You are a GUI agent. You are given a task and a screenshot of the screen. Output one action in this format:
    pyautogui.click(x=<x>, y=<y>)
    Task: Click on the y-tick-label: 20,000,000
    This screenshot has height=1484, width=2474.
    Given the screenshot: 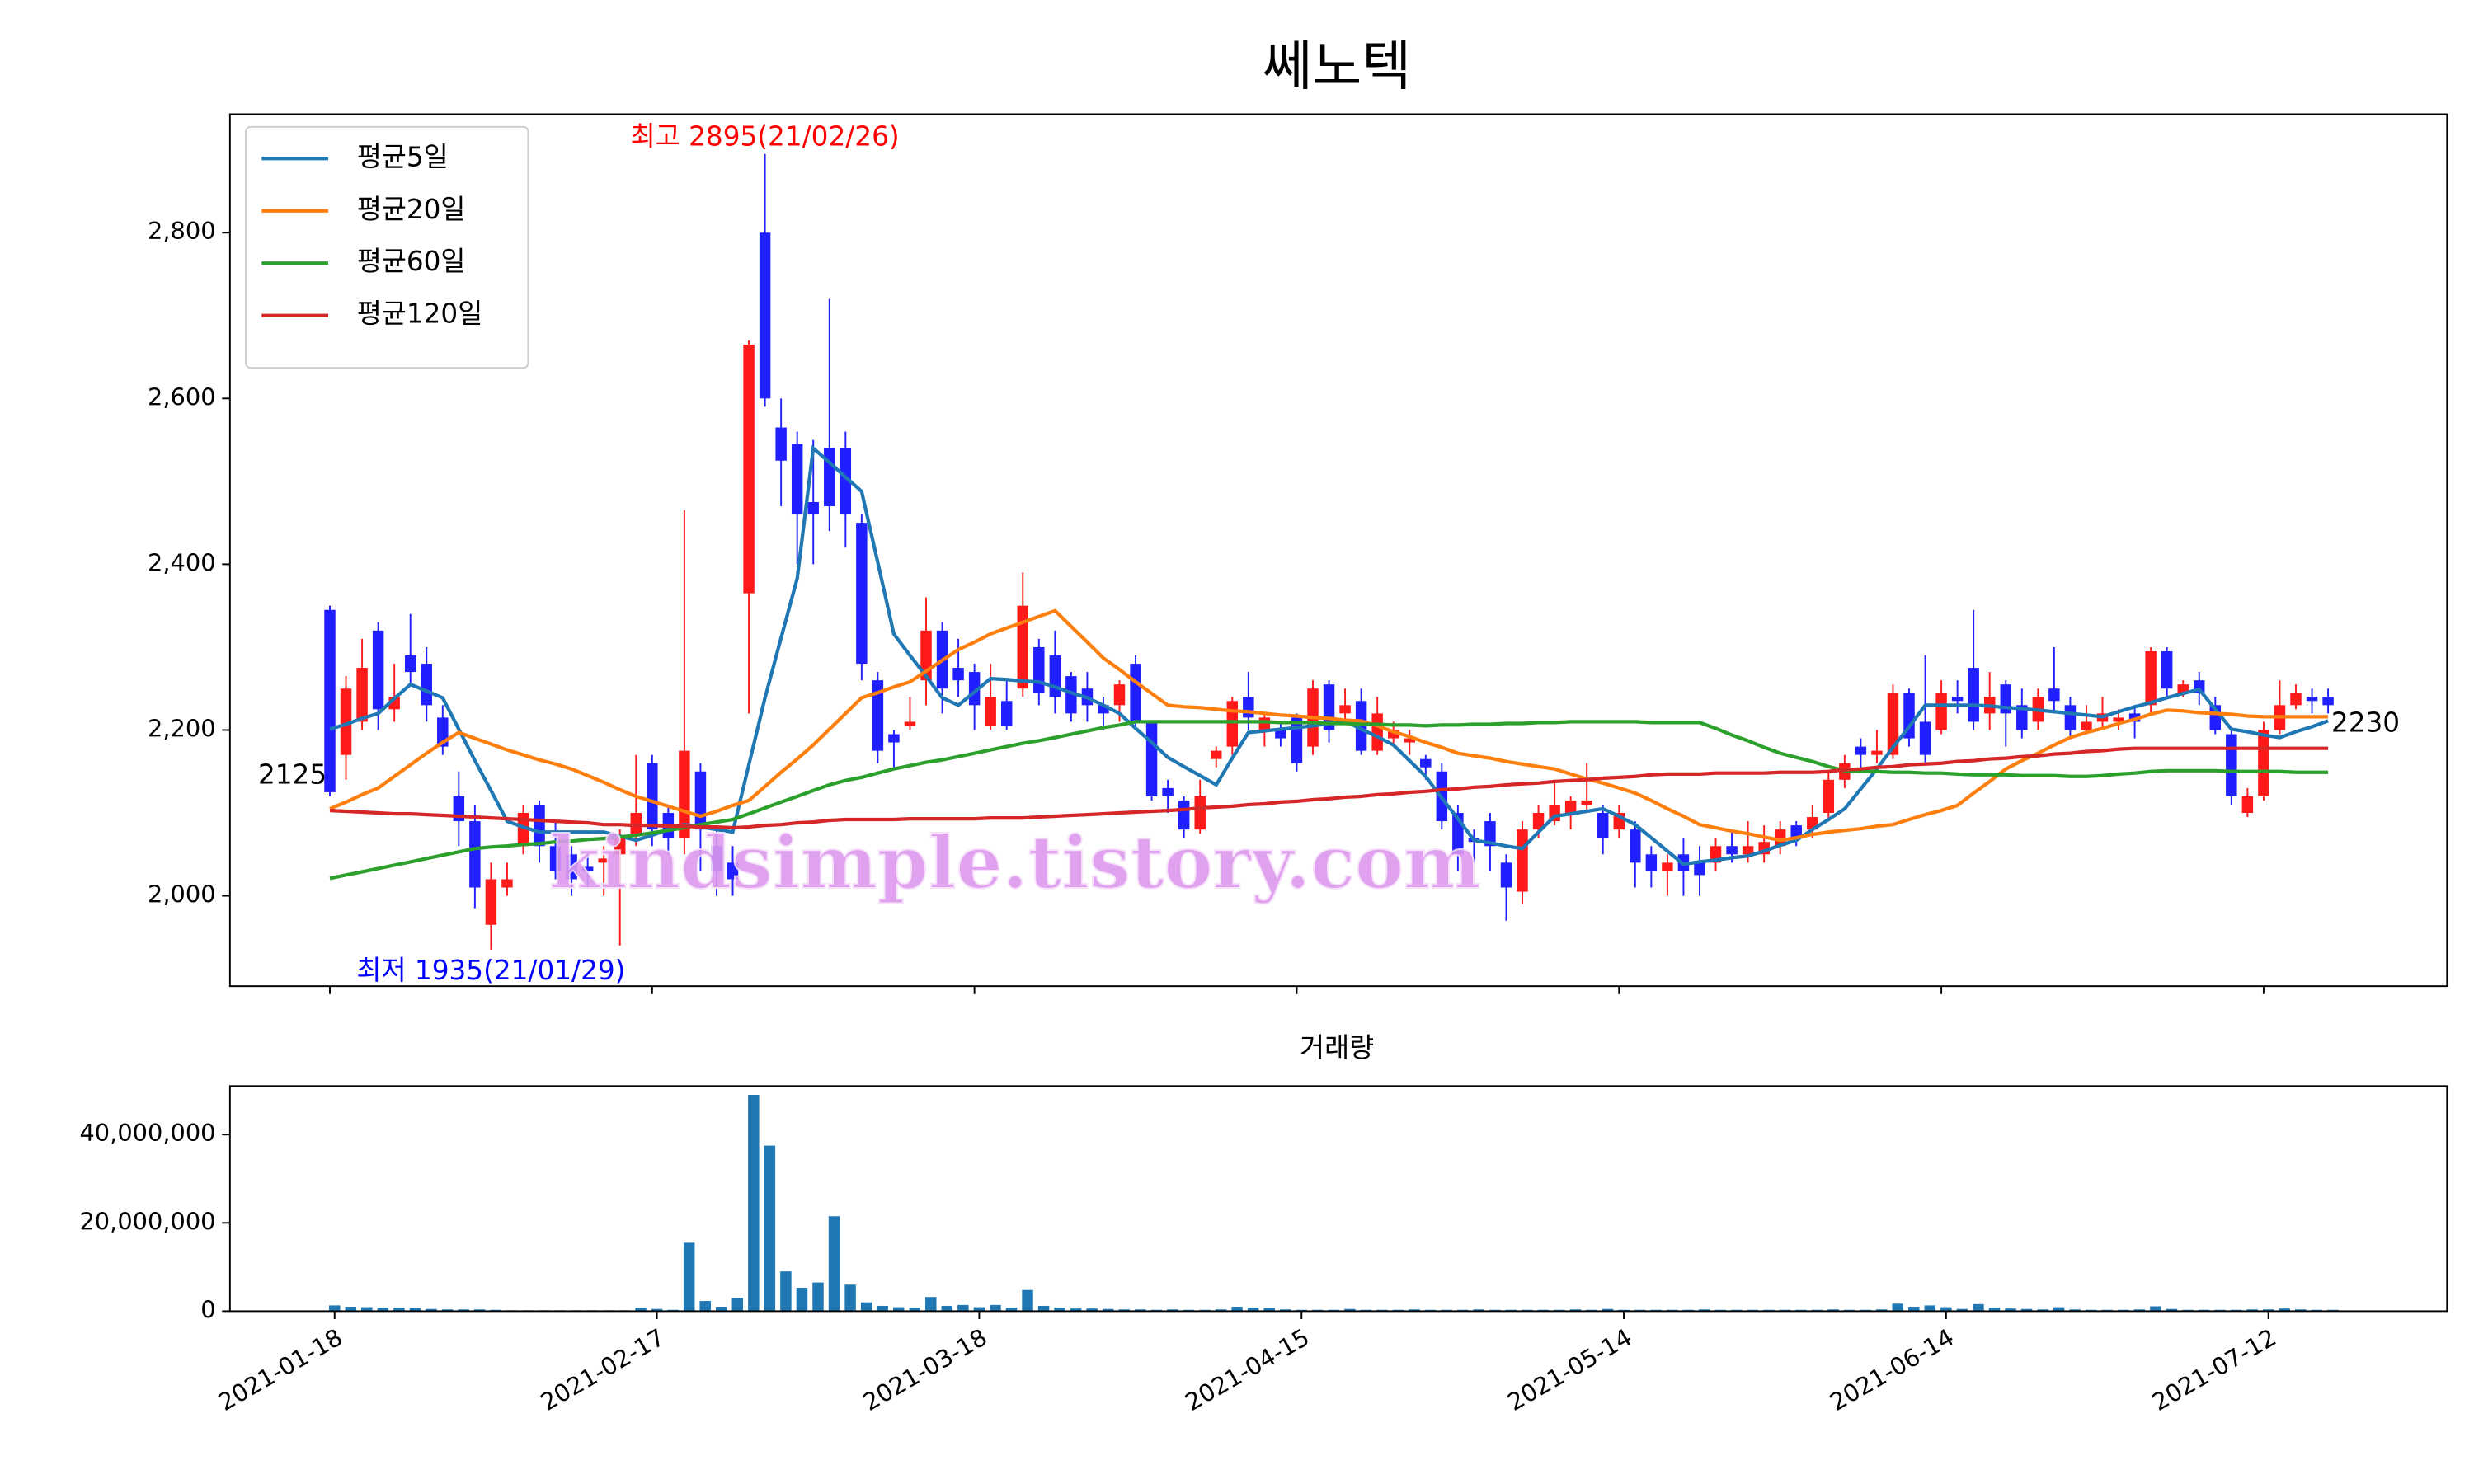 What is the action you would take?
    pyautogui.click(x=147, y=1221)
    